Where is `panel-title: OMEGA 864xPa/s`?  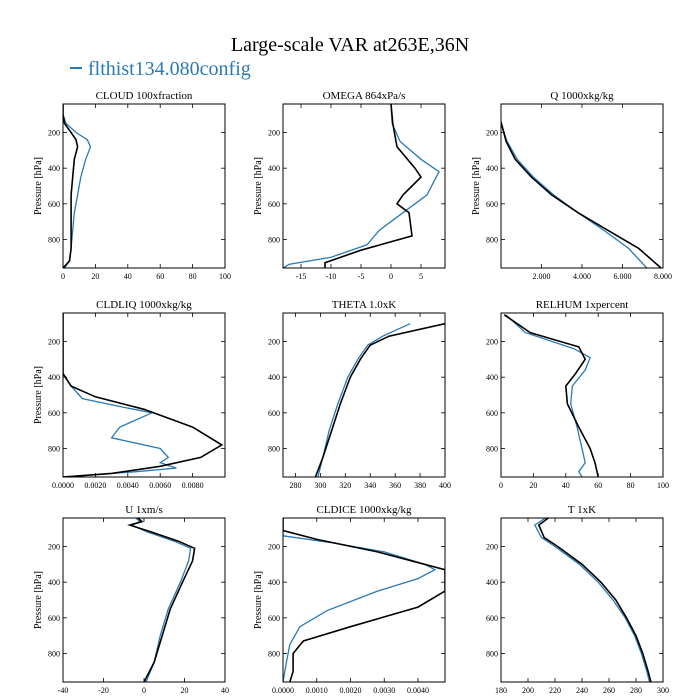
panel-title: OMEGA 864xPa/s is located at coordinates (364, 96).